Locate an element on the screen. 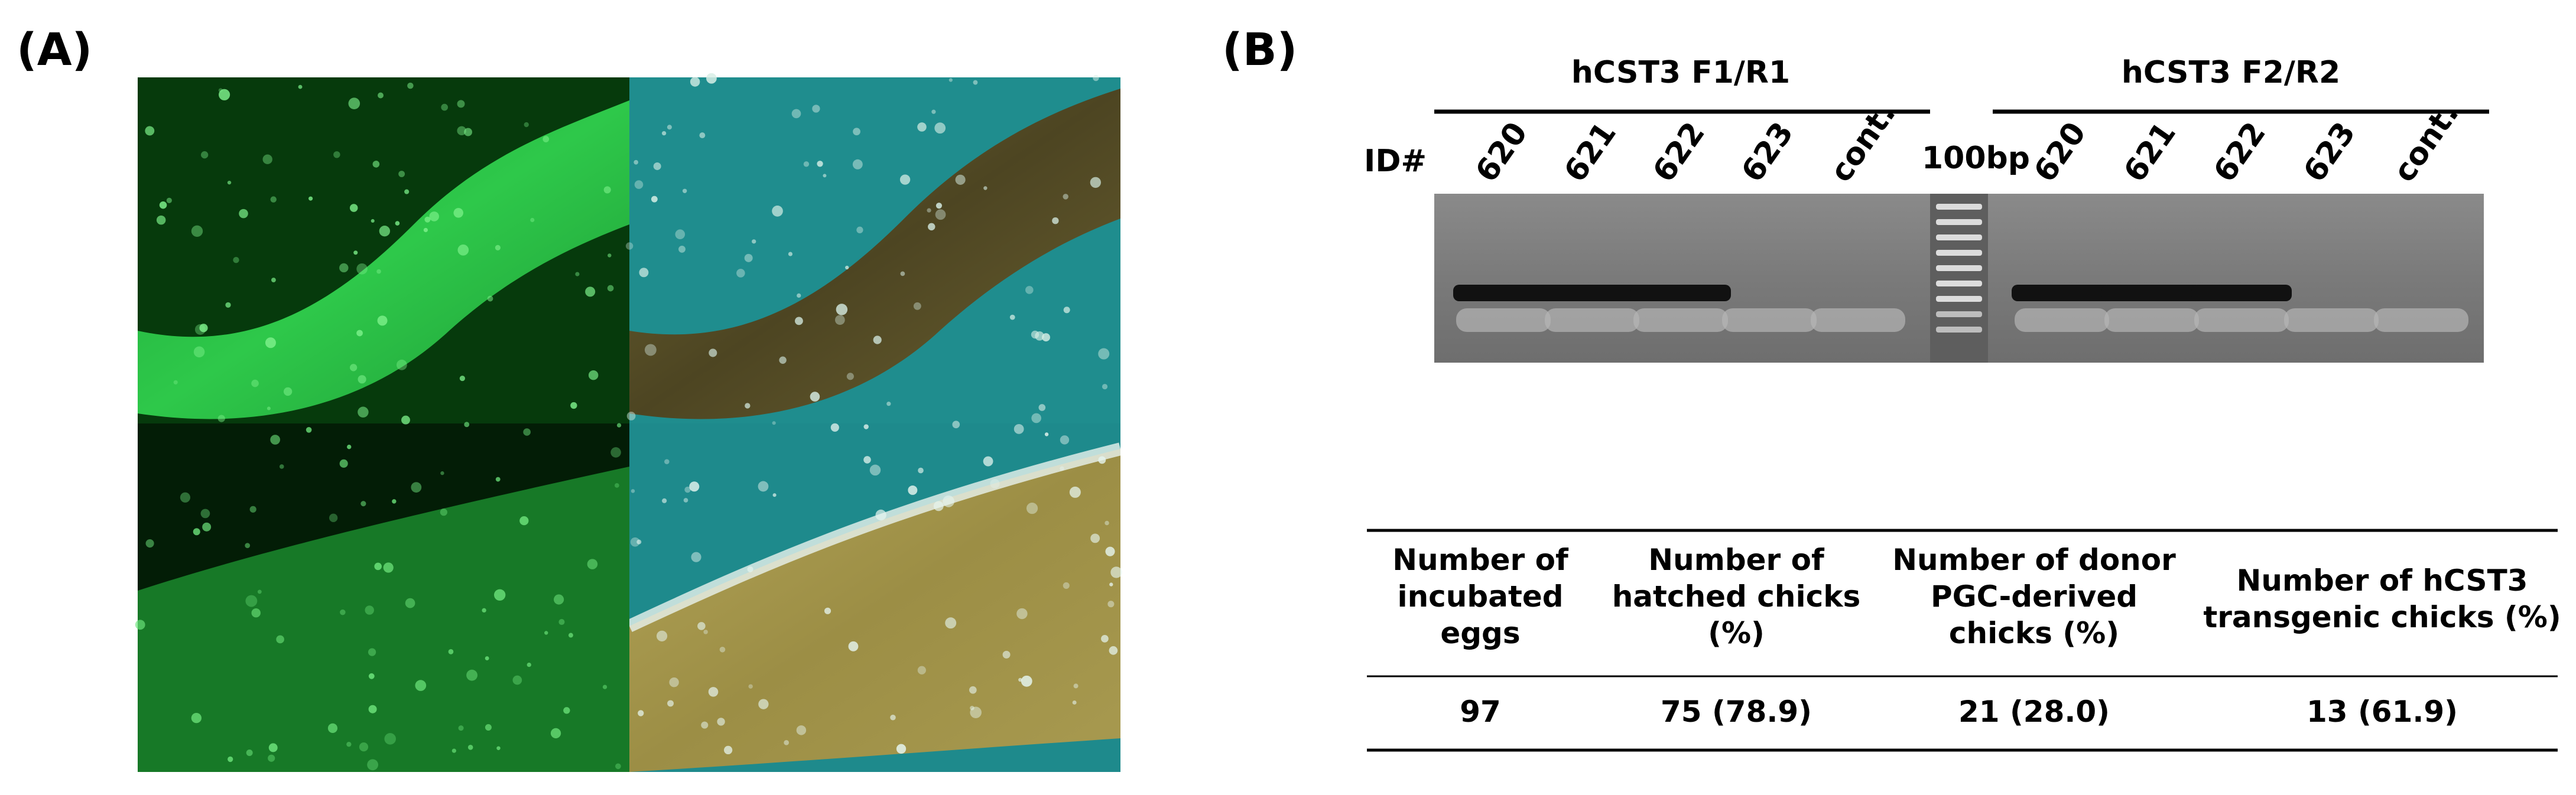 The image size is (2576, 795). table-header: chicks (%) is located at coordinates (2034, 633).